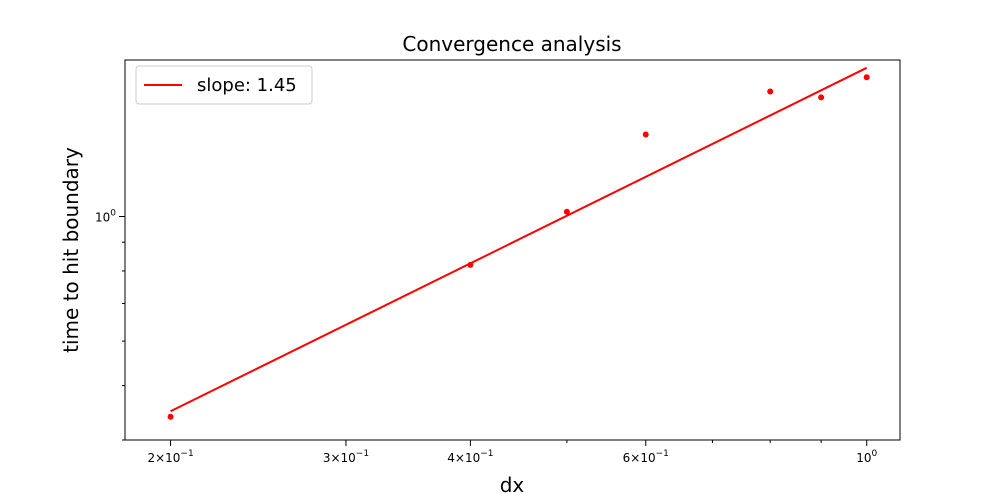 The height and width of the screenshot is (494, 1000). I want to click on chart-title: Convergence analysis, so click(511, 44).